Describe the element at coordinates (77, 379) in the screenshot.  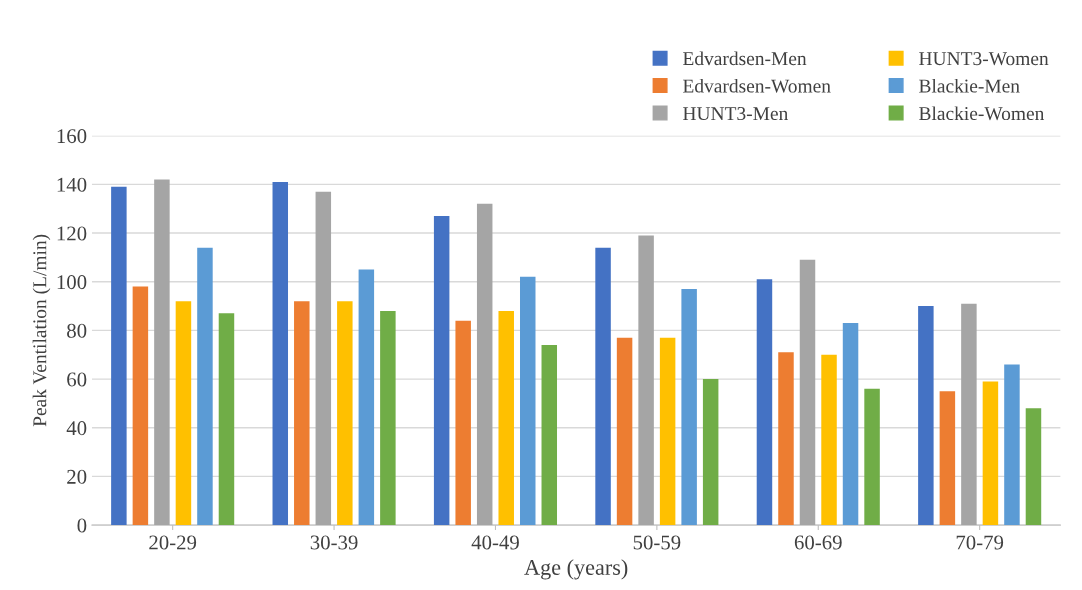
I see `y-tick-label: 60` at that location.